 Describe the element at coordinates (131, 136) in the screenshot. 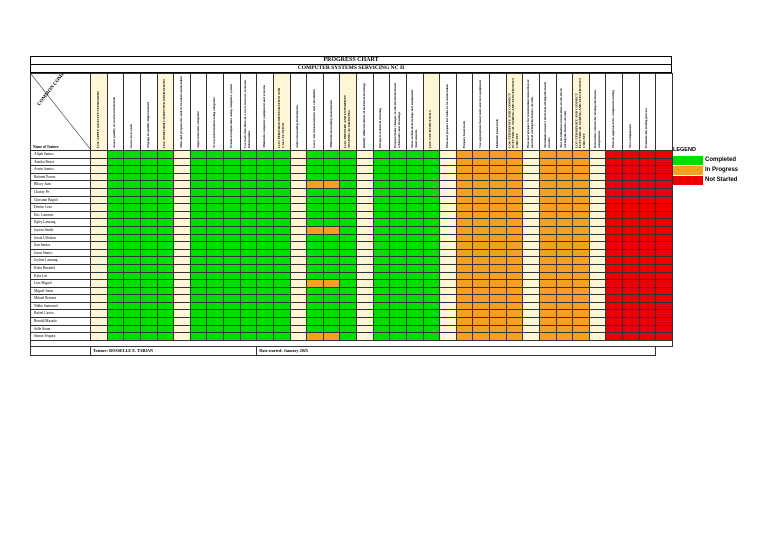

I see `column-header-label: Assess own work` at that location.